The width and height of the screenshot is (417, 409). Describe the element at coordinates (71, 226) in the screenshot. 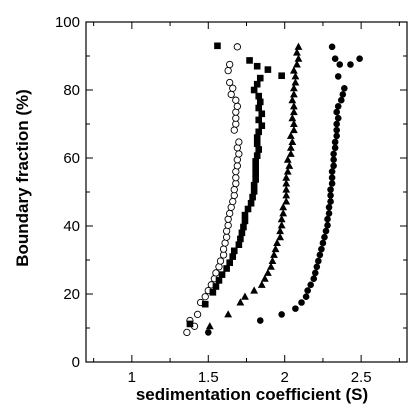

I see `y-tick-label: 40` at that location.